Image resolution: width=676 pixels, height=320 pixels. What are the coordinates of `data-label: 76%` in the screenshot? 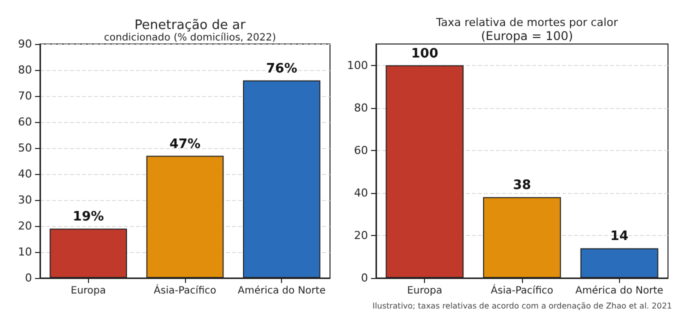 It's located at (282, 68).